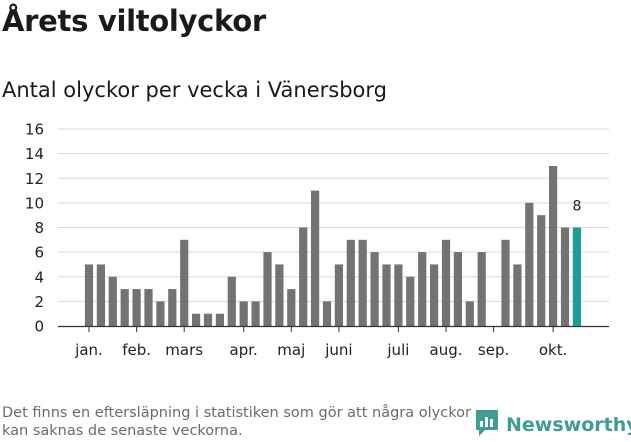 The height and width of the screenshot is (442, 631). What do you see at coordinates (39, 327) in the screenshot?
I see `y-tick-label: 0` at bounding box center [39, 327].